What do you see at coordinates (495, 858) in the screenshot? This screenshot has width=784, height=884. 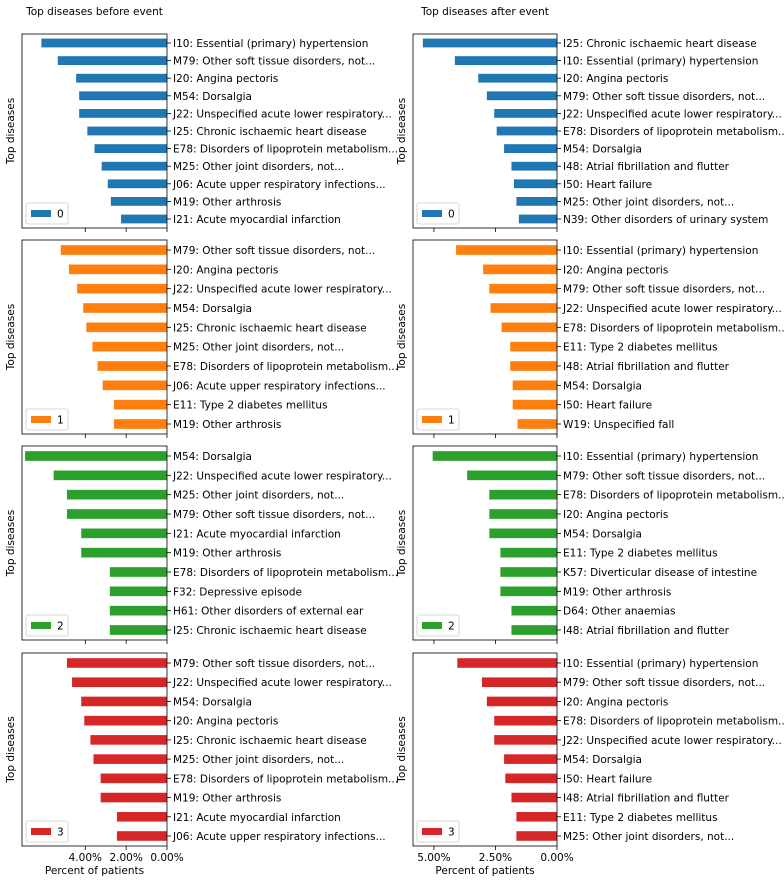 I see `x-tick-label: 2.50%` at bounding box center [495, 858].